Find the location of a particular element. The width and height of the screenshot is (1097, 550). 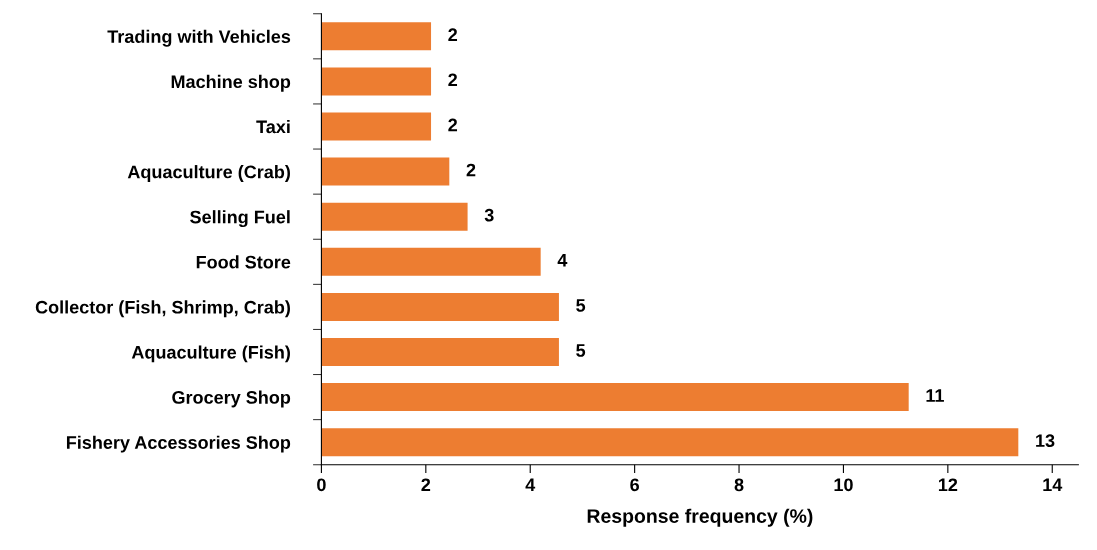

data-label: 4 is located at coordinates (562, 260).